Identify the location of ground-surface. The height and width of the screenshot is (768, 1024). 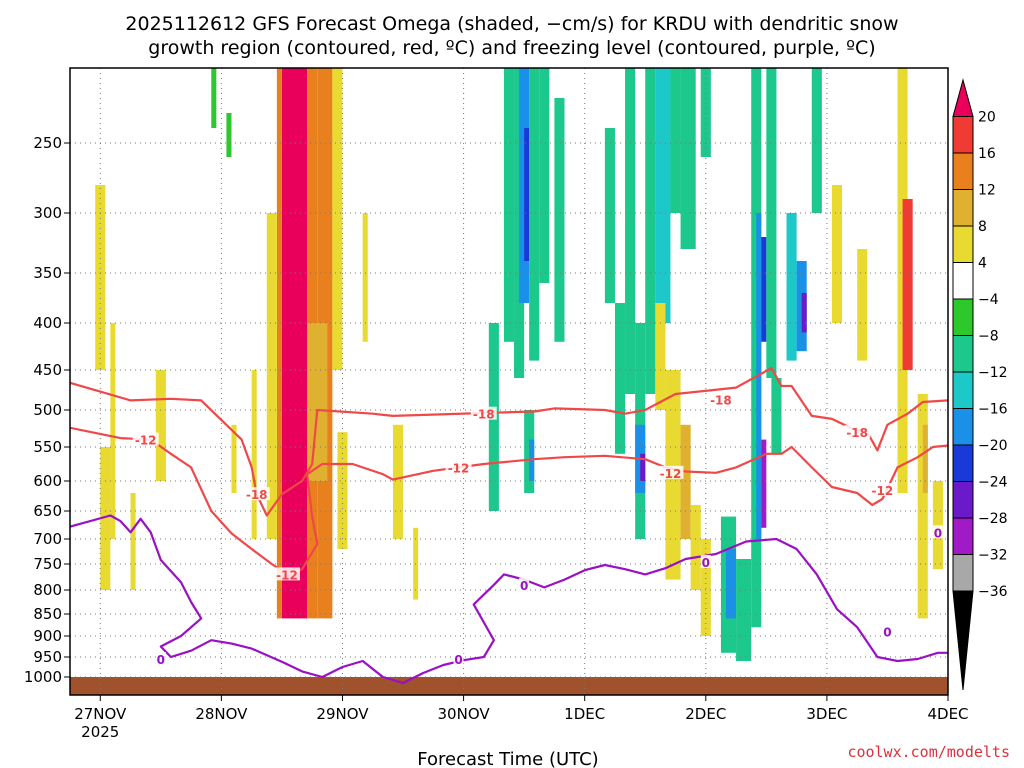
(509, 686).